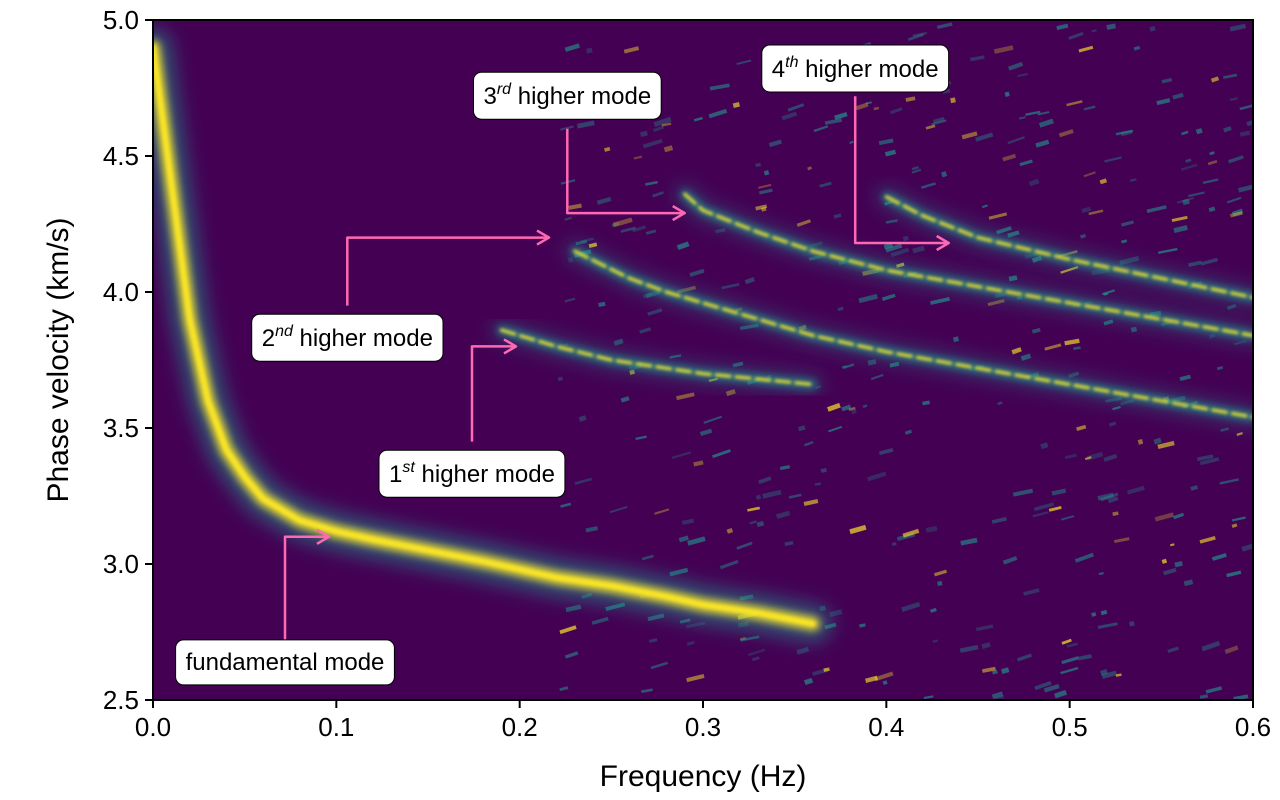 The image size is (1280, 800). I want to click on label-text: 2nd higher mode, so click(347, 337).